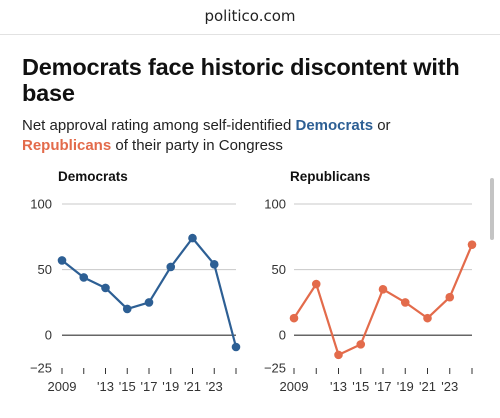 This screenshot has height=418, width=500. I want to click on subtitle-middle: or, so click(382, 125).